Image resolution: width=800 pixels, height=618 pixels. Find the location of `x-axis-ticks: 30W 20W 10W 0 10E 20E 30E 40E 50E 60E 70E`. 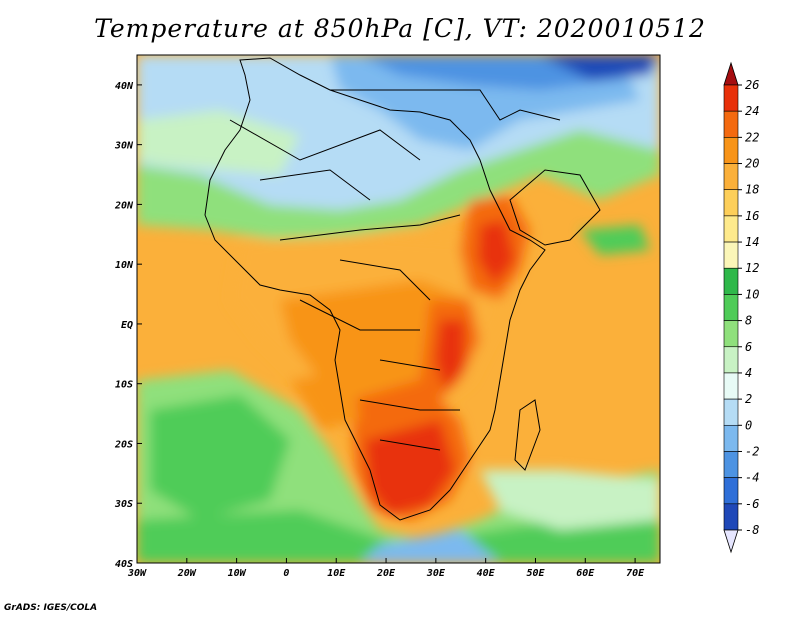

x-axis-ticks: 30W 20W 10W 0 10E 20E 30E 40E 50E 60E 70E is located at coordinates (386, 568).